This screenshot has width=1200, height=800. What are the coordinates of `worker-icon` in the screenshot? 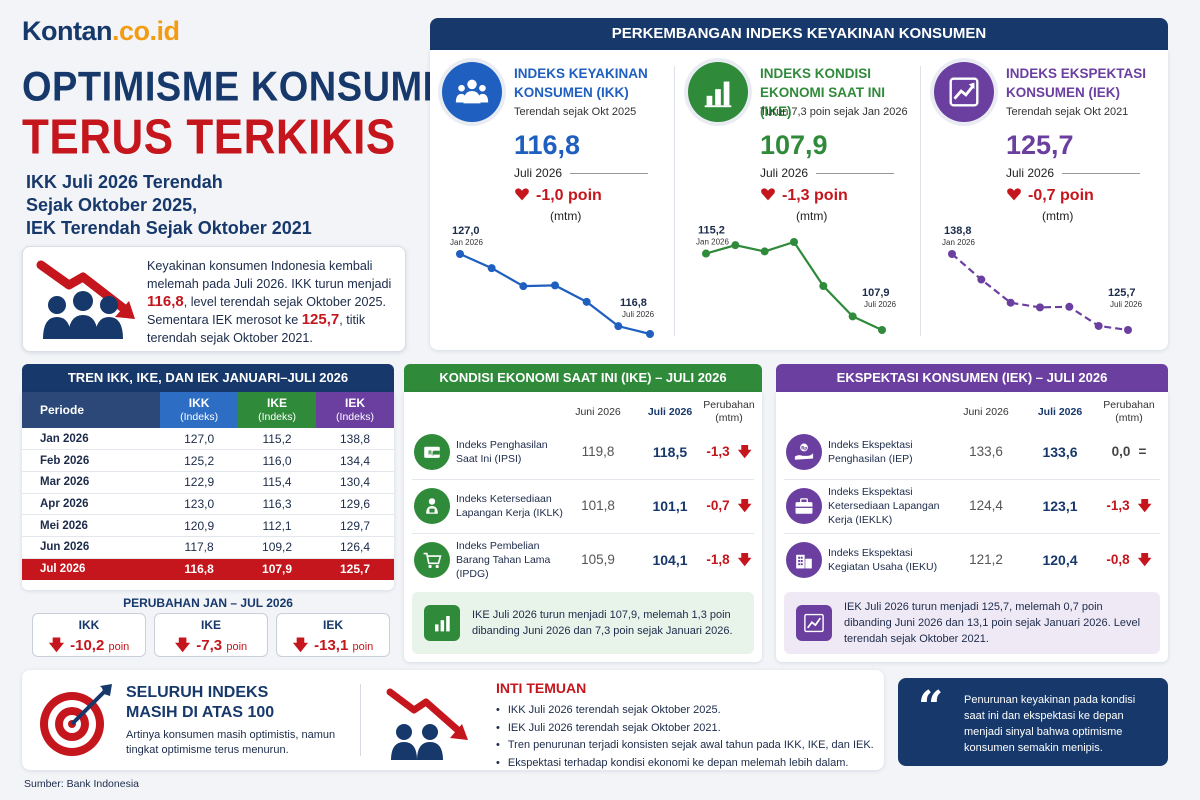 It's located at (432, 506).